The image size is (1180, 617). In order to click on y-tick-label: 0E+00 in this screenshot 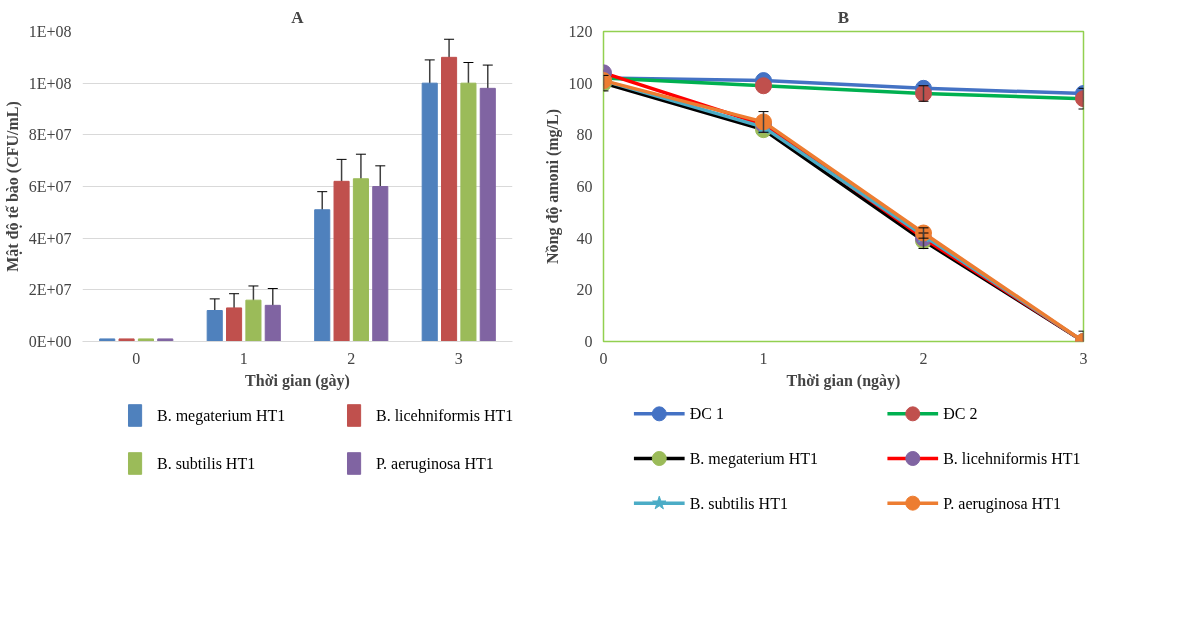, I will do `click(50, 341)`.